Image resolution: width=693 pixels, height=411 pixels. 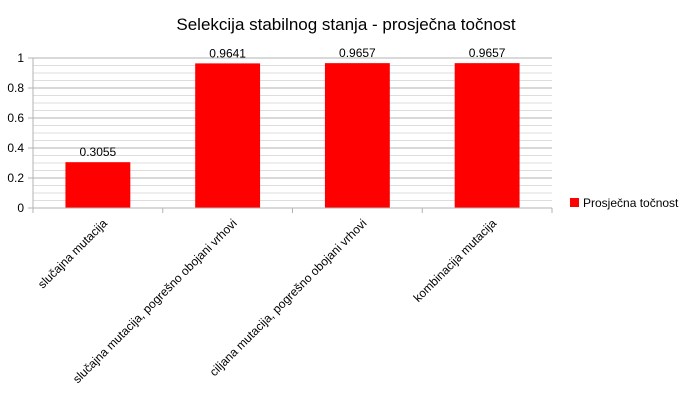 What do you see at coordinates (15, 178) in the screenshot?
I see `y-tick-label: 0.2` at bounding box center [15, 178].